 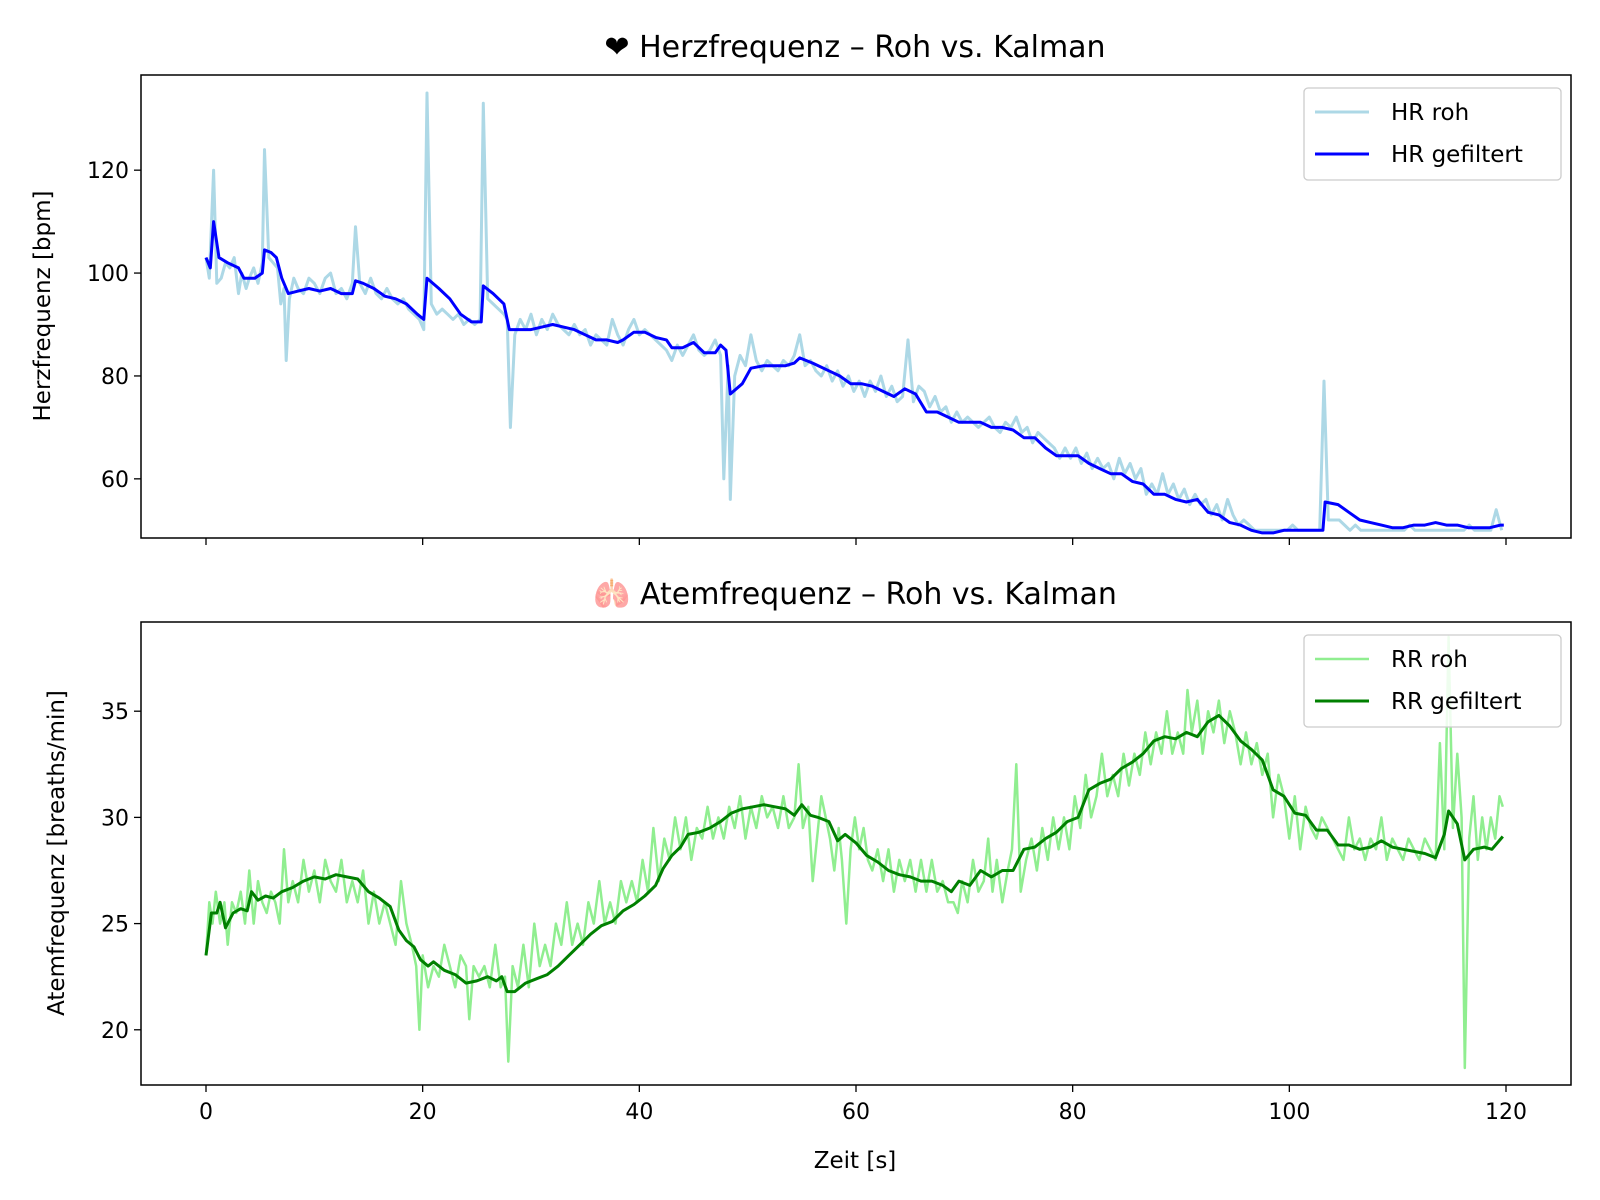 I want to click on rr-y-tick-label: 25, so click(x=115, y=925).